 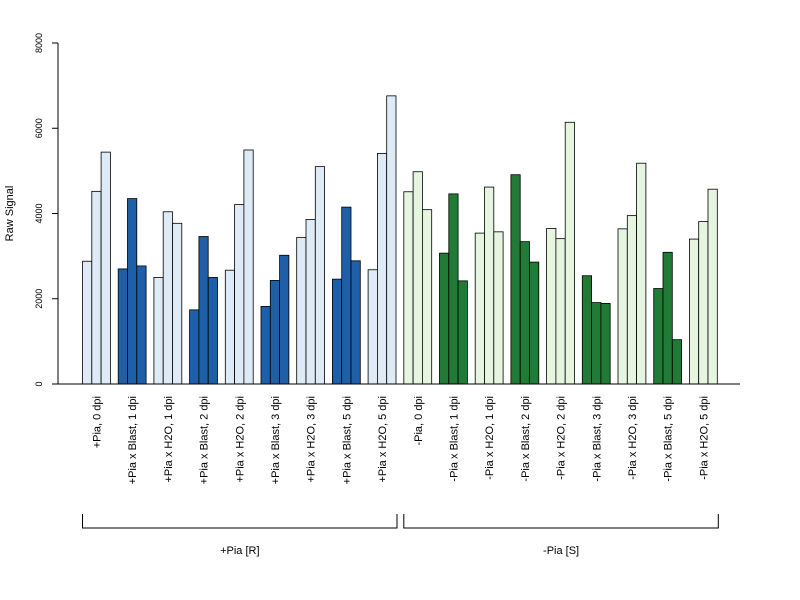 I want to click on y-tick-label: 6000, so click(x=39, y=128).